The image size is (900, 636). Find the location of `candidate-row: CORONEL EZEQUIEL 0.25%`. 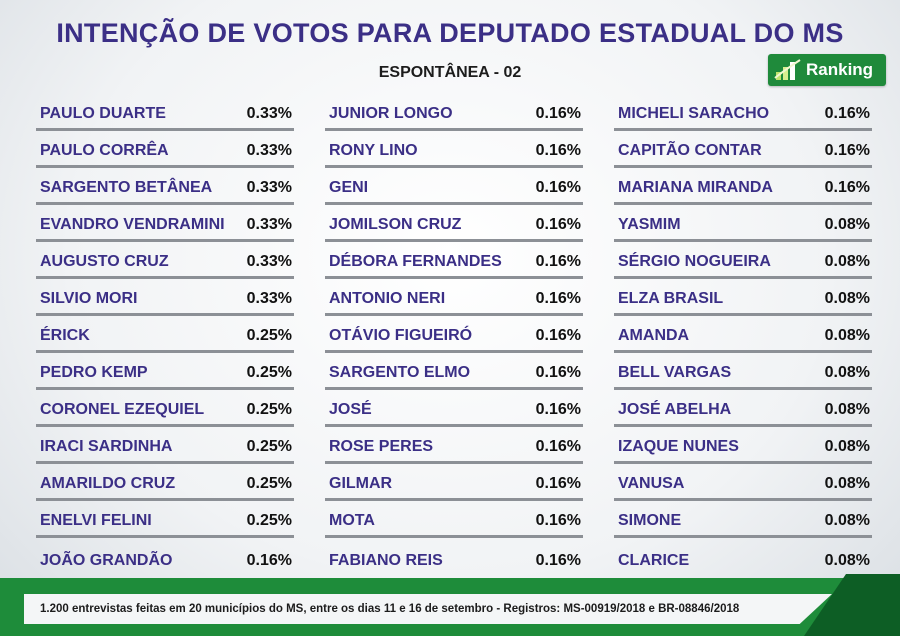

candidate-row: CORONEL EZEQUIEL 0.25% is located at coordinates (165, 408).